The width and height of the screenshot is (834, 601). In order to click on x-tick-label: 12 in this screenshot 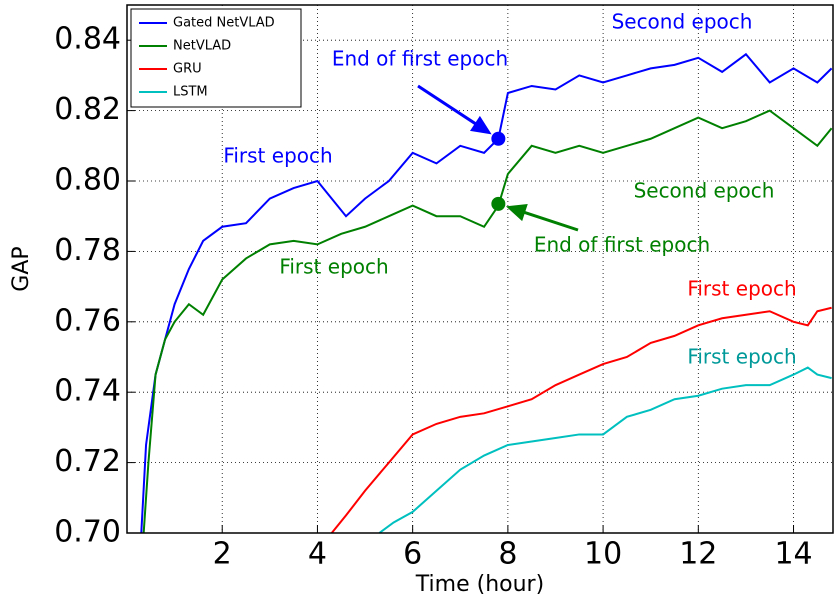, I will do `click(698, 554)`.